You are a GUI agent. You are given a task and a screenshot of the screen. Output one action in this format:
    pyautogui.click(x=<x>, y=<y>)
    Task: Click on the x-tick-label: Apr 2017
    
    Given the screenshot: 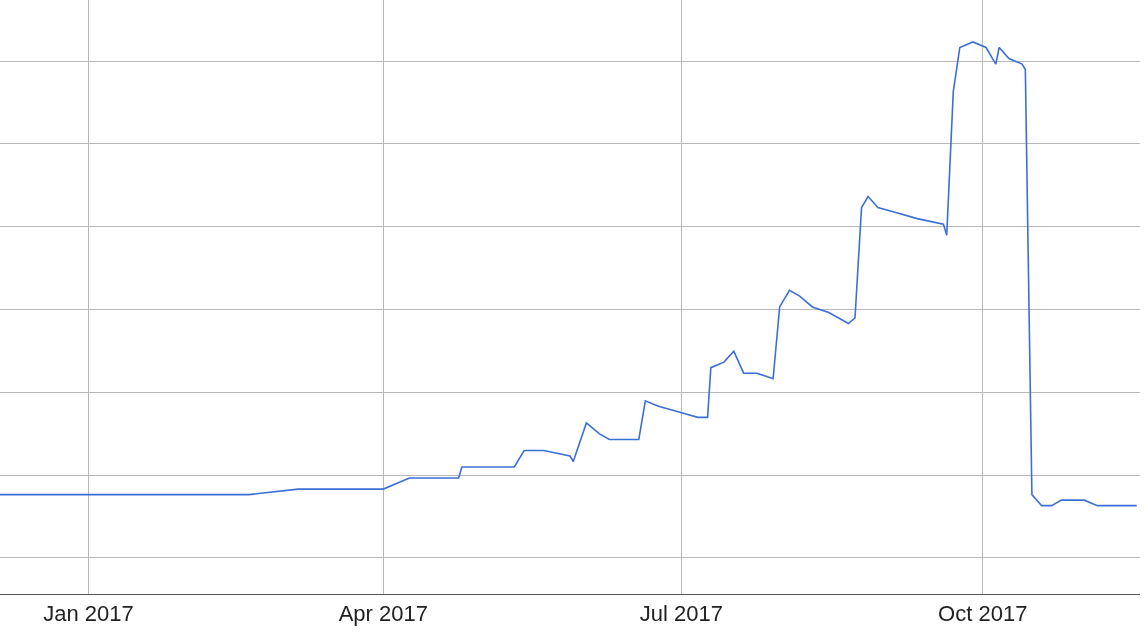 What is the action you would take?
    pyautogui.click(x=383, y=614)
    